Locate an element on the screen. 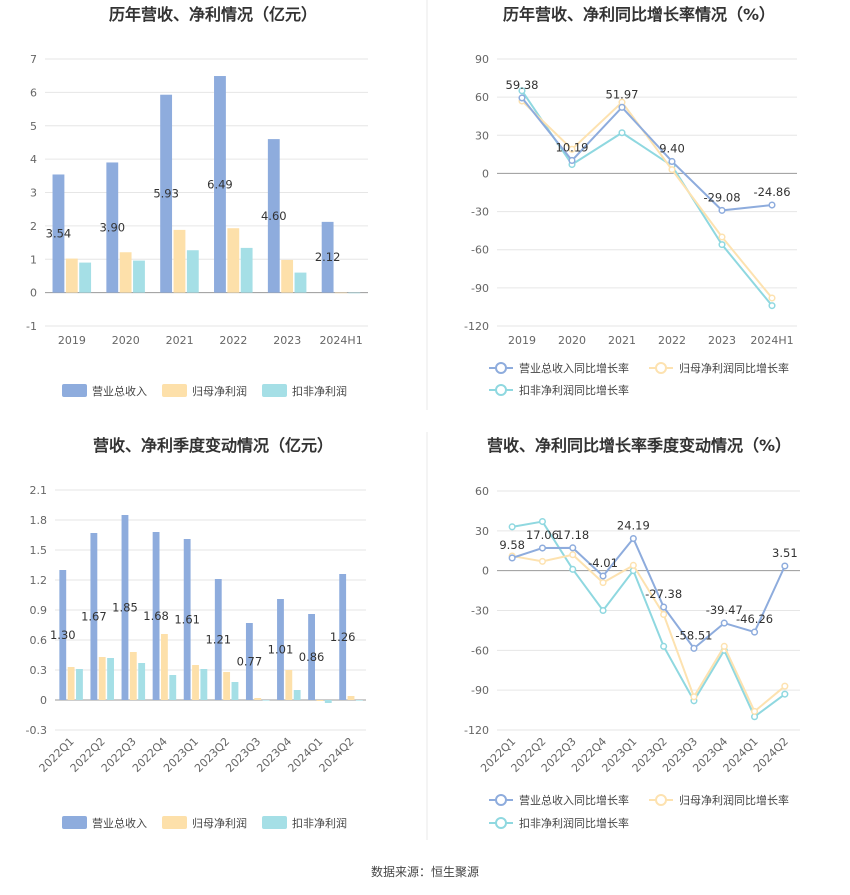 The image size is (850, 895). data-label: 6.49 is located at coordinates (220, 184).